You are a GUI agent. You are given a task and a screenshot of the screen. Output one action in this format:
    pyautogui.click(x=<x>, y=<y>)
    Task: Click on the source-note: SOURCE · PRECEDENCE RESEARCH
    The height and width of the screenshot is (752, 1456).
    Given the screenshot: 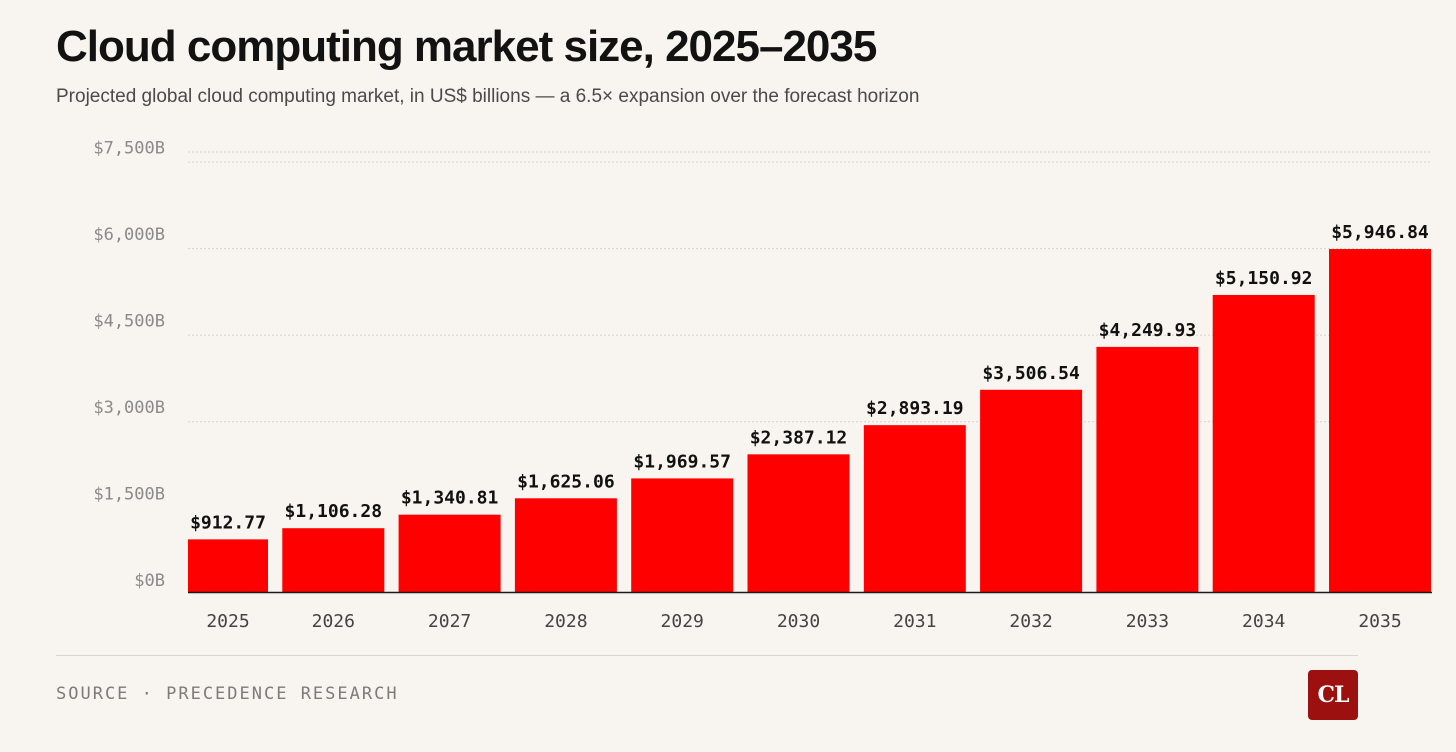 What is the action you would take?
    pyautogui.click(x=227, y=694)
    